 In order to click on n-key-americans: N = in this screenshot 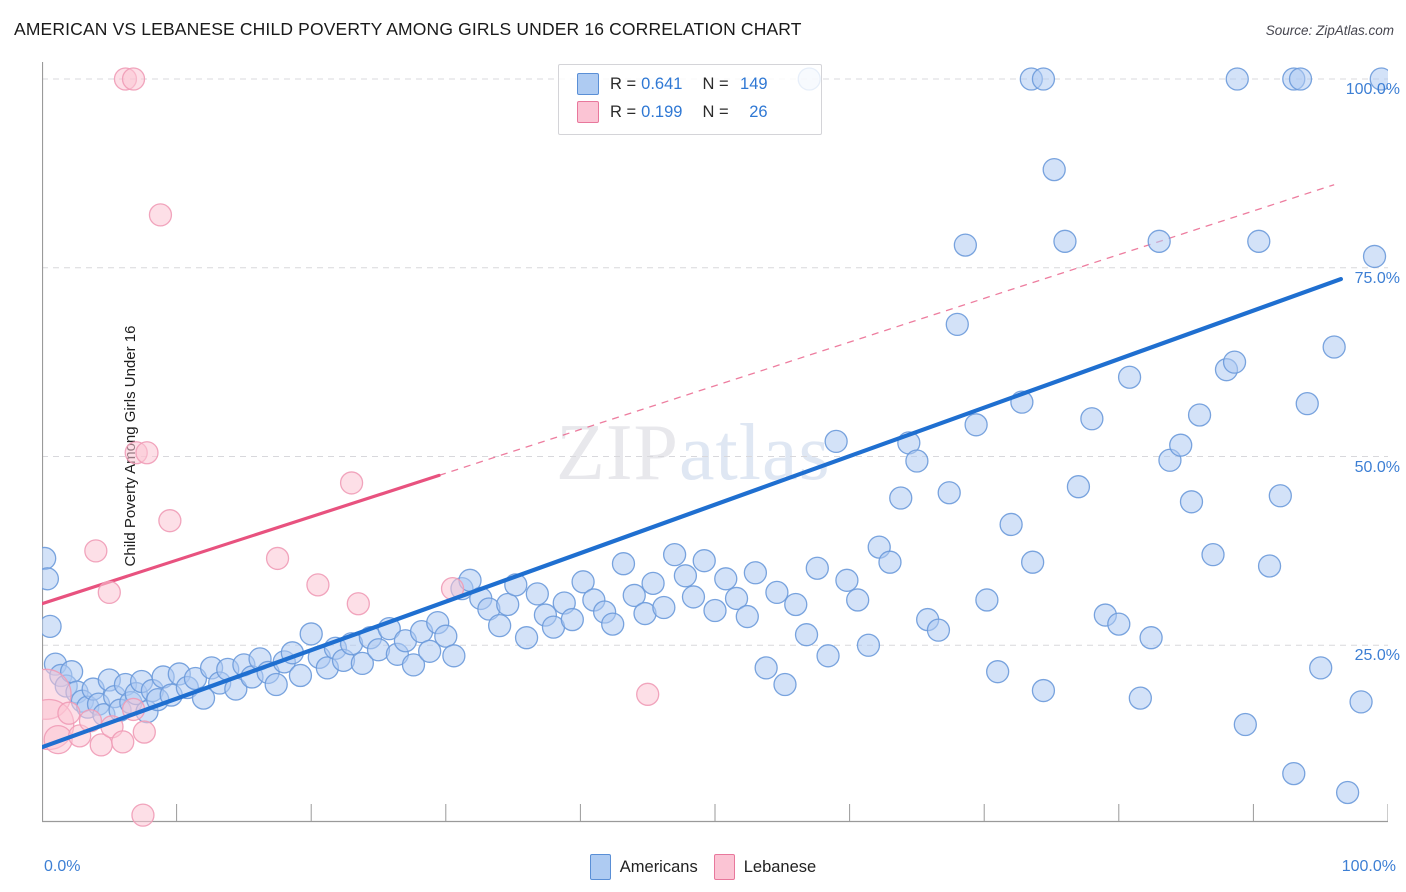, I will do `click(715, 83)`.